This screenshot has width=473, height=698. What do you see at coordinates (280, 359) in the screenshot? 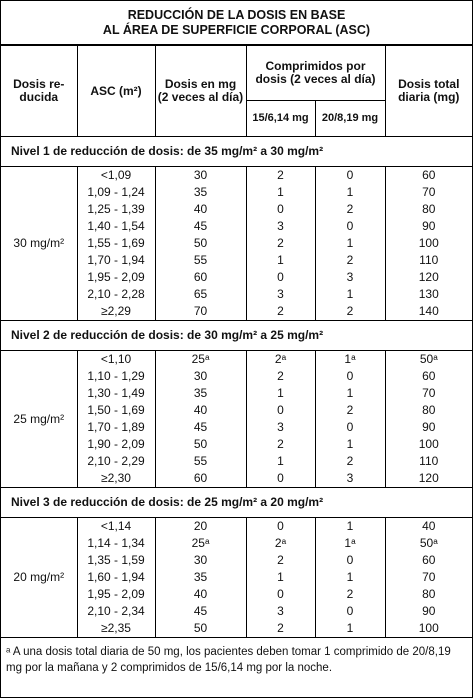
I see `cell: 2ᵃ` at bounding box center [280, 359].